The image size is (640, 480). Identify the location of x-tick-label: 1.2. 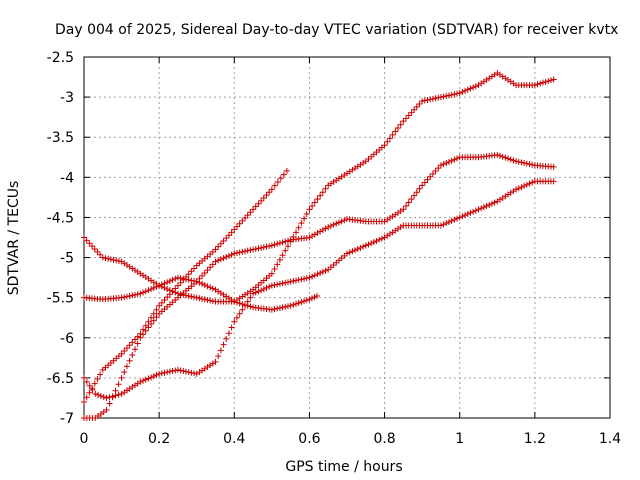
(535, 439).